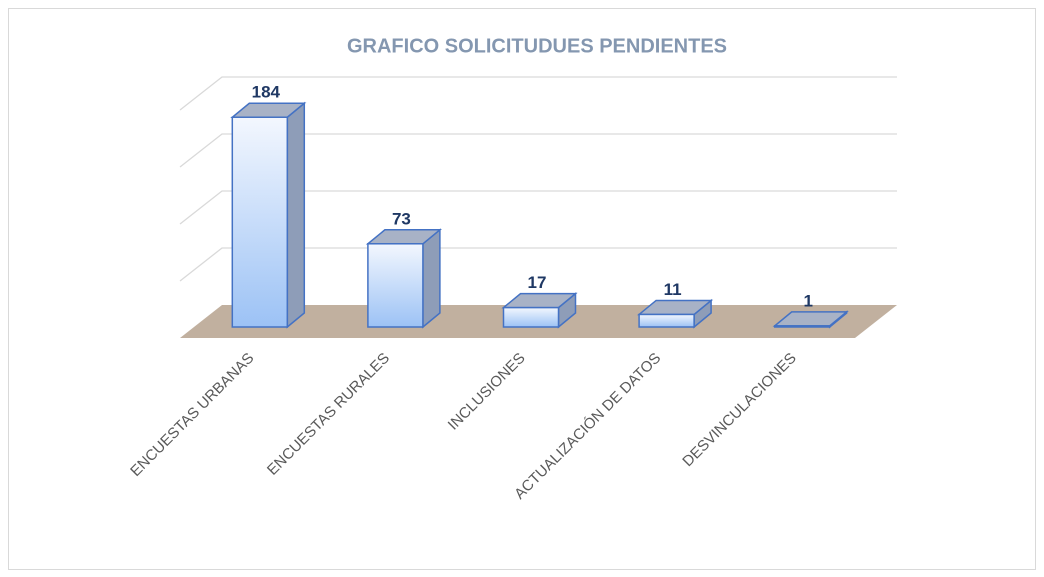  What do you see at coordinates (537, 282) in the screenshot?
I see `data-label: 17` at bounding box center [537, 282].